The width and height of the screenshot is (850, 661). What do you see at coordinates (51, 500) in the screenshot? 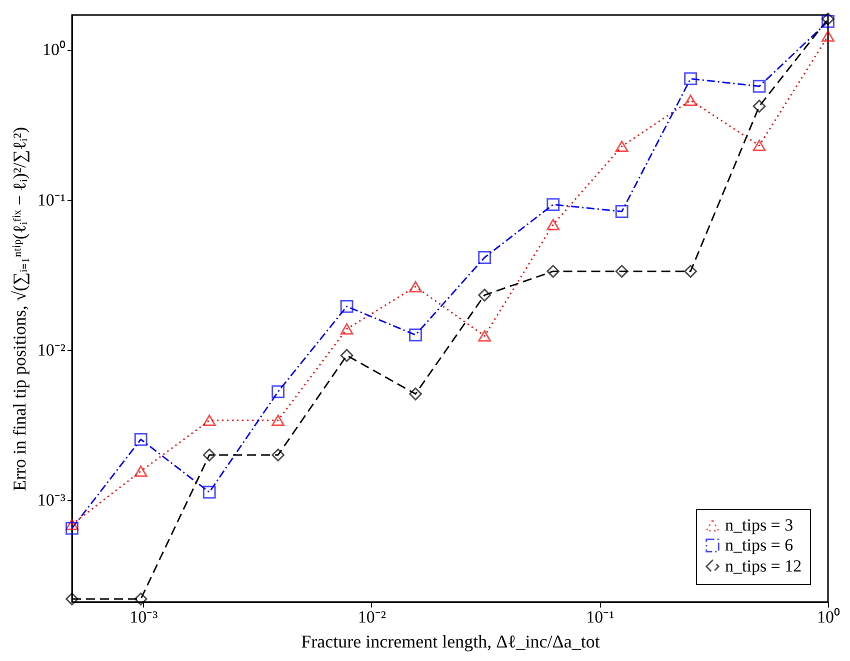
I see `y-tick-label: 10⁻³` at bounding box center [51, 500].